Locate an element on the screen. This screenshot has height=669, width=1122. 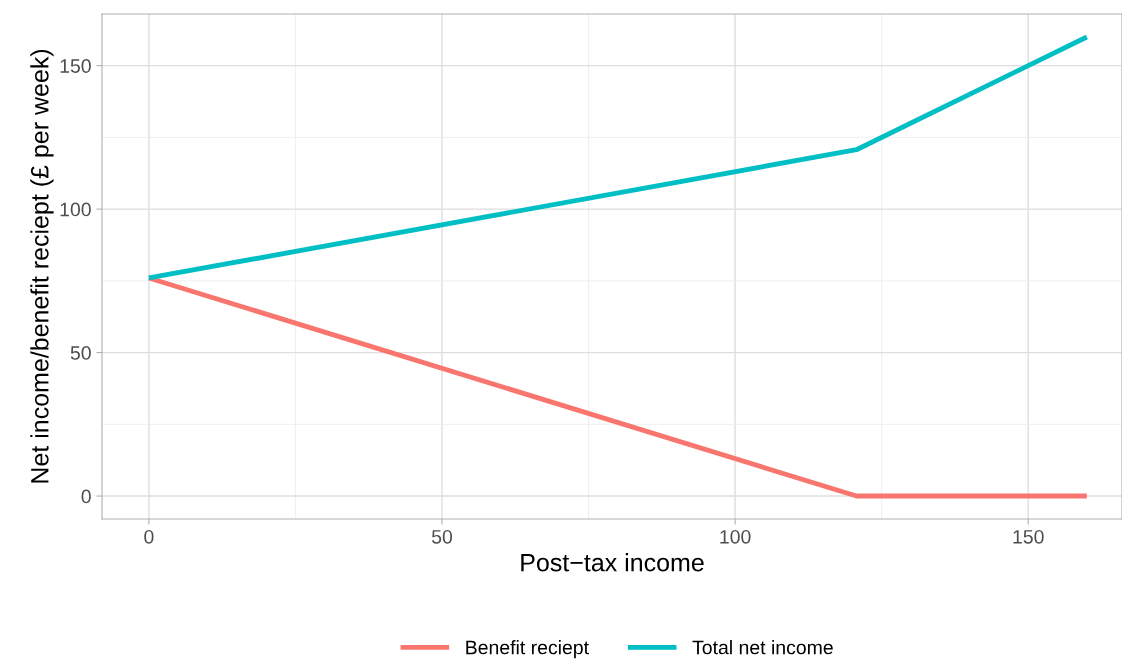
x-tick-label: 0 is located at coordinates (149, 536).